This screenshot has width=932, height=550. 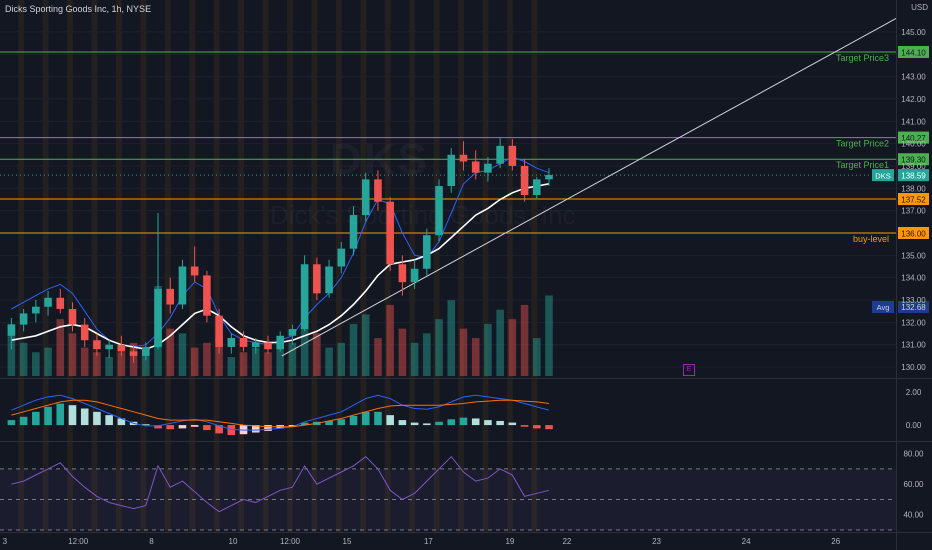 I want to click on price-tag: 136.00, so click(x=913, y=233).